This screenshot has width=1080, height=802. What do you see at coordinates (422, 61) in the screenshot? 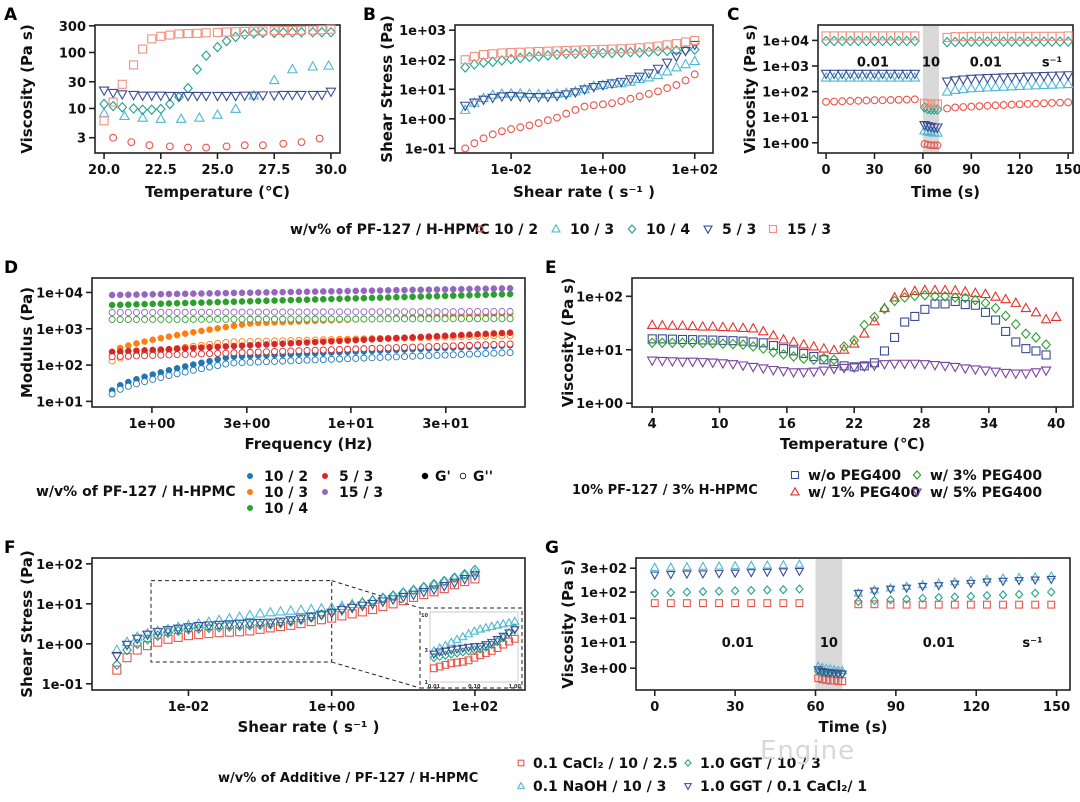
I see `y-tick-label: 1e+02` at bounding box center [422, 61].